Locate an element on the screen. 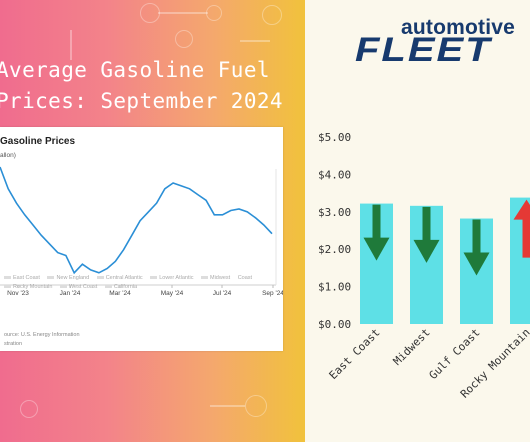 This screenshot has width=530, height=442. automotive-fleet-logo: automotive FLEET is located at coordinates (442, 43).